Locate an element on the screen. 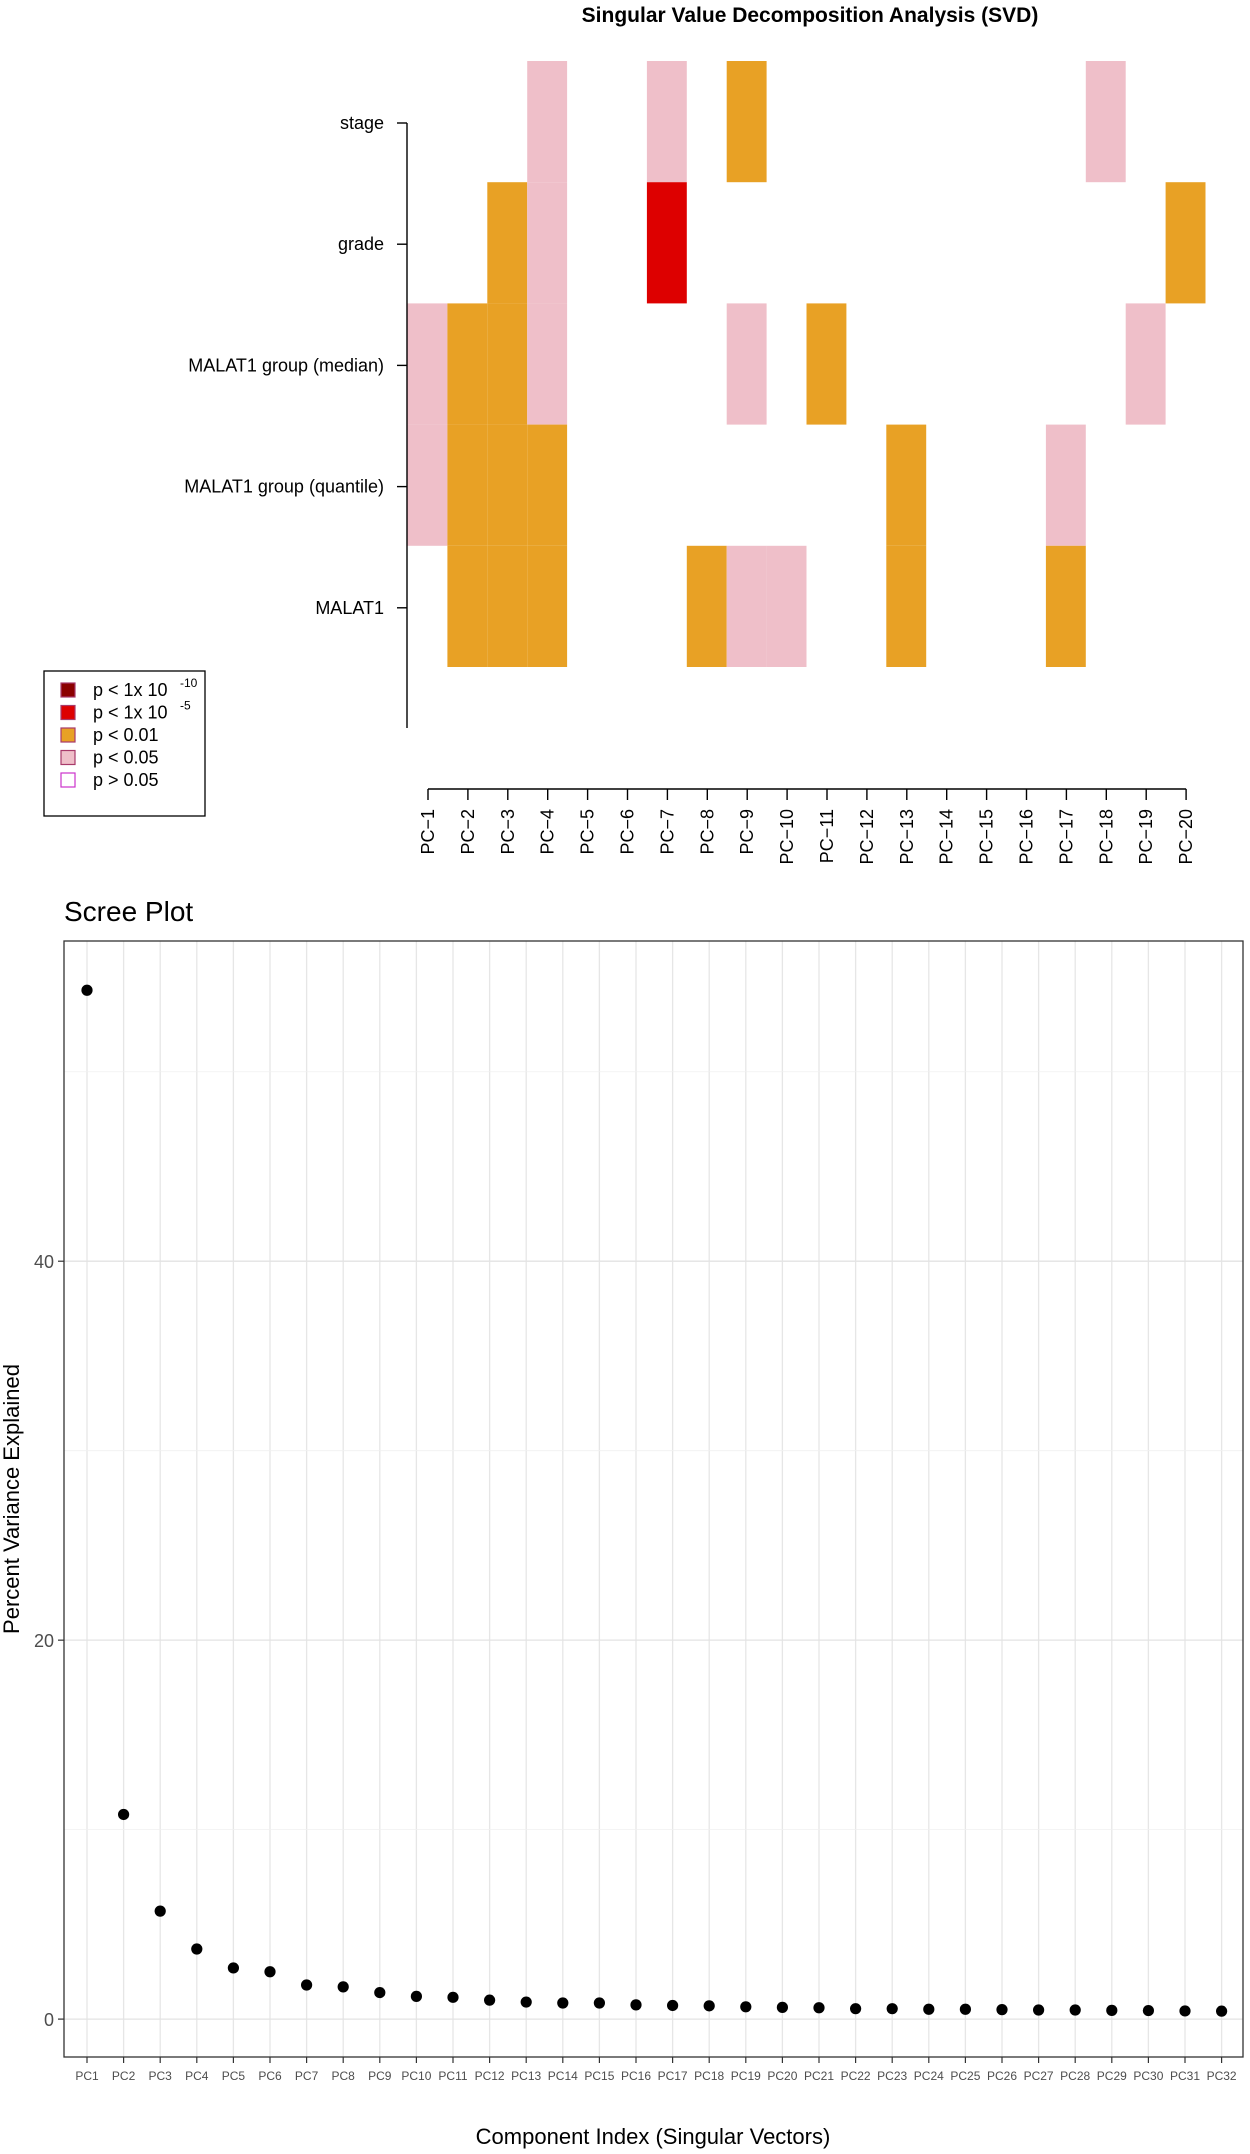 The width and height of the screenshot is (1250, 2154). x-tick-label-pc31: PC31 is located at coordinates (1185, 2076).